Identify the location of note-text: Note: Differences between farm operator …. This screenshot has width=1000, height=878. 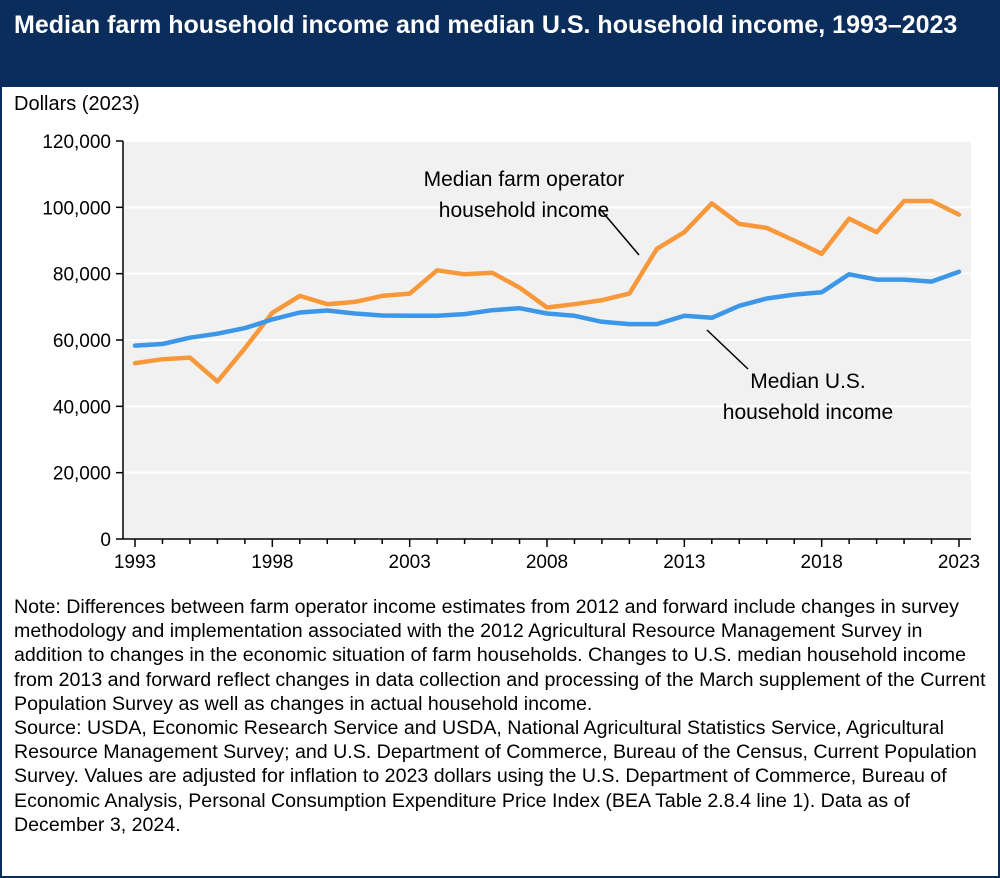
(500, 655).